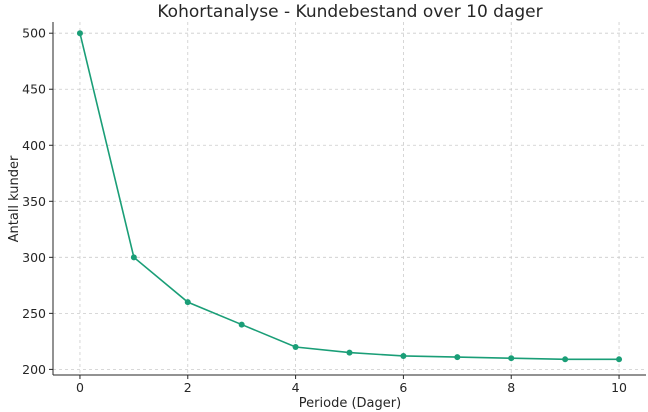 This screenshot has width=648, height=412. I want to click on y-tick-label: 400, so click(34, 145).